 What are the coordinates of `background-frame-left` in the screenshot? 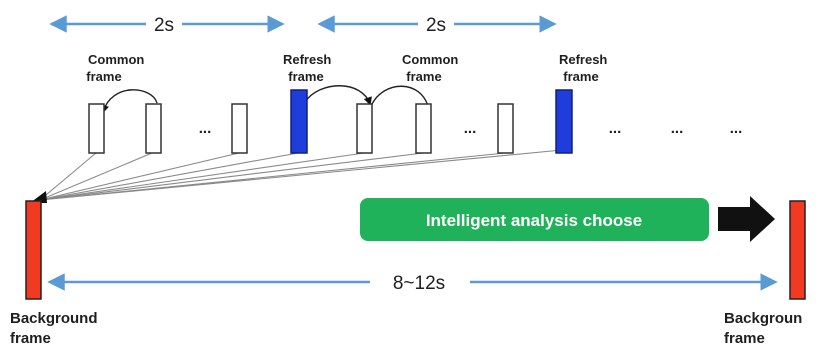 It's located at (33, 250).